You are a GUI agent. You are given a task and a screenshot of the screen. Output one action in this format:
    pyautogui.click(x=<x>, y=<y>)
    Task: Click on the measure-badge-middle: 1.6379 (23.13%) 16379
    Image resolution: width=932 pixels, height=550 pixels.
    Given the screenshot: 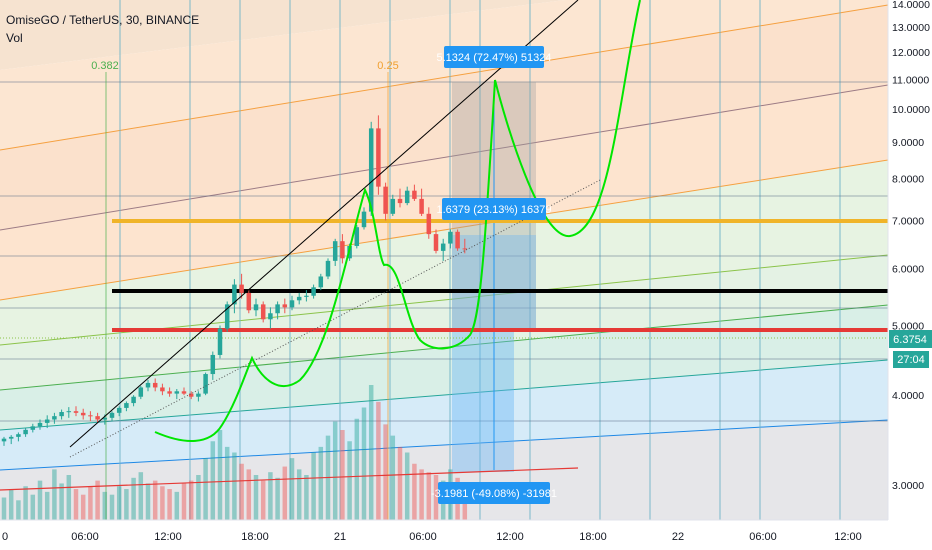 What is the action you would take?
    pyautogui.click(x=494, y=209)
    